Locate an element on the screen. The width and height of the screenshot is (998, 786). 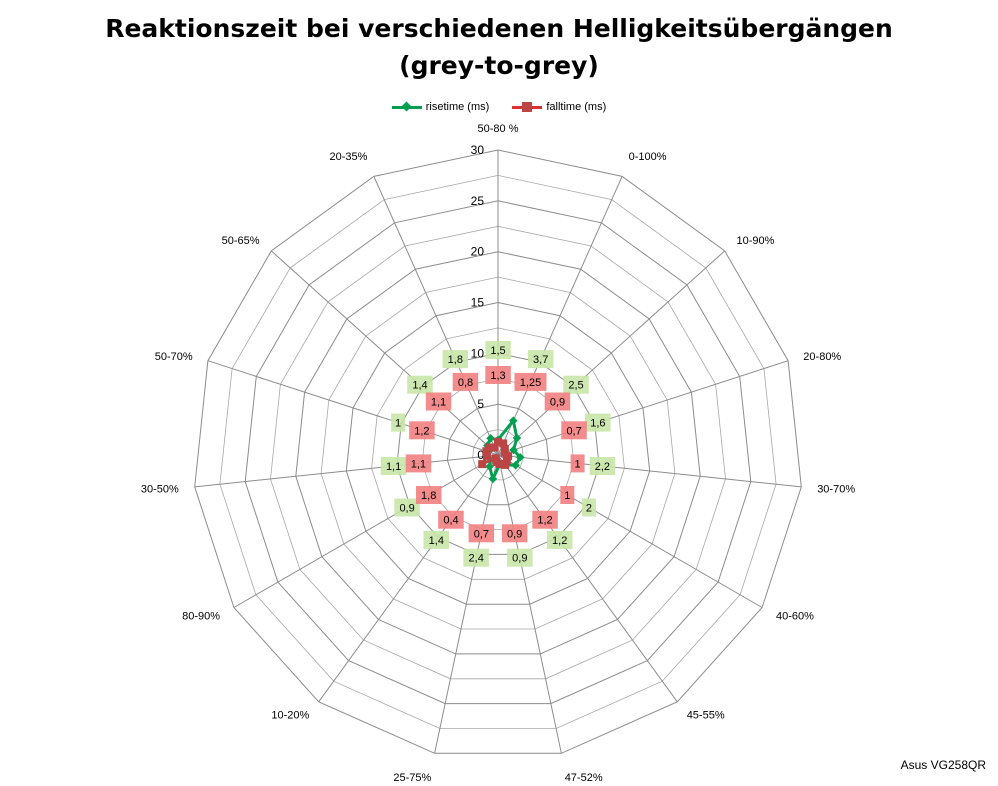
svg-text: 3,7 is located at coordinates (540, 360).